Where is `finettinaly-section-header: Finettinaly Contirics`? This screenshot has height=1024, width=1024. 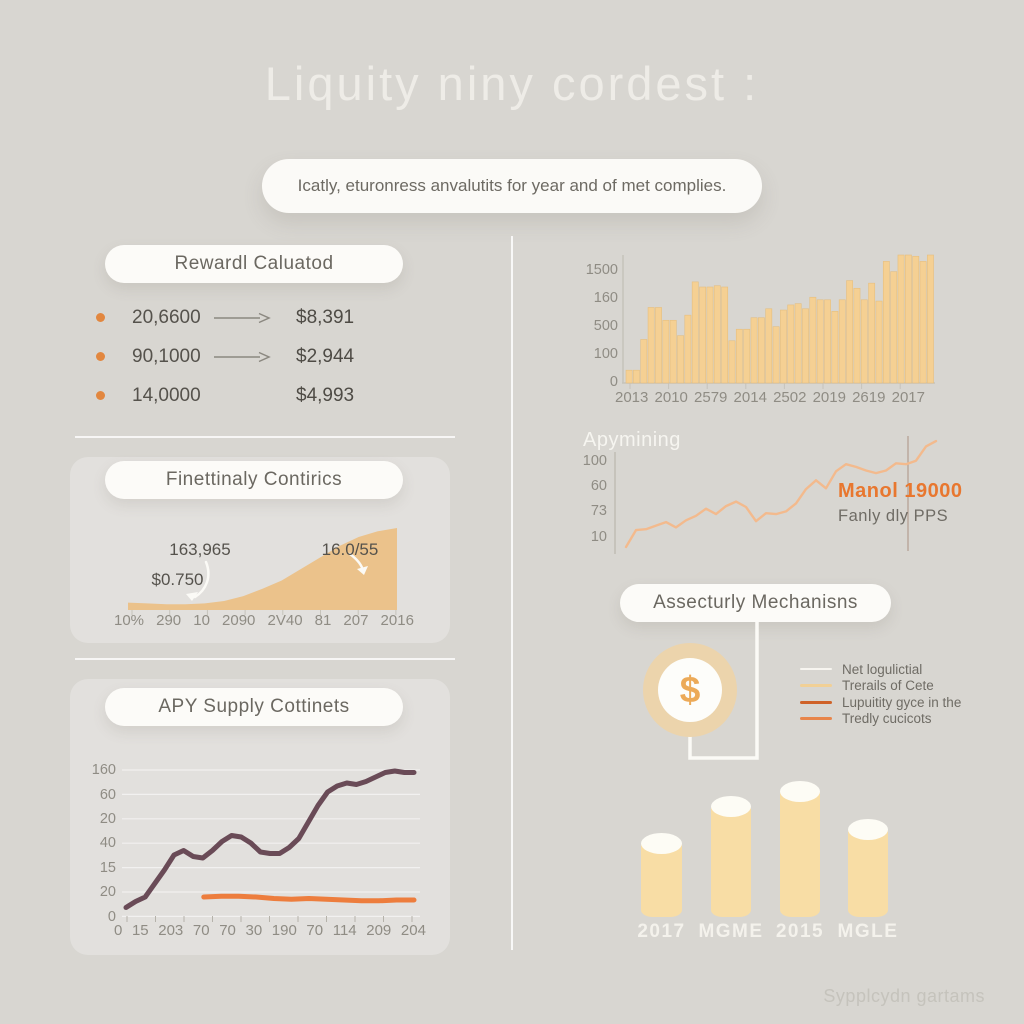 finettinaly-section-header: Finettinaly Contirics is located at coordinates (254, 480).